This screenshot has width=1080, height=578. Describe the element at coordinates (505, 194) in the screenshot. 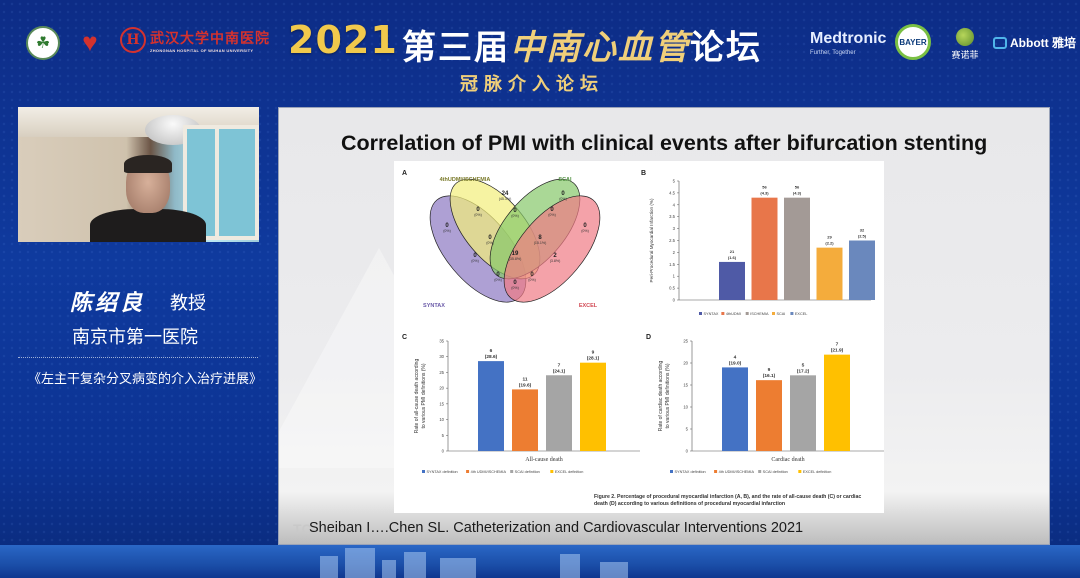

I see `venn-region-count: 24` at that location.